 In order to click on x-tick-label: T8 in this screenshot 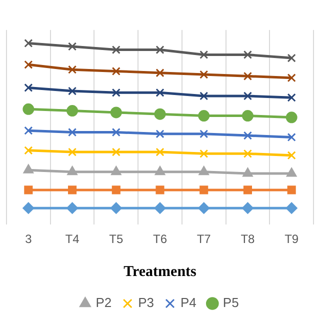, I will do `click(248, 239)`.